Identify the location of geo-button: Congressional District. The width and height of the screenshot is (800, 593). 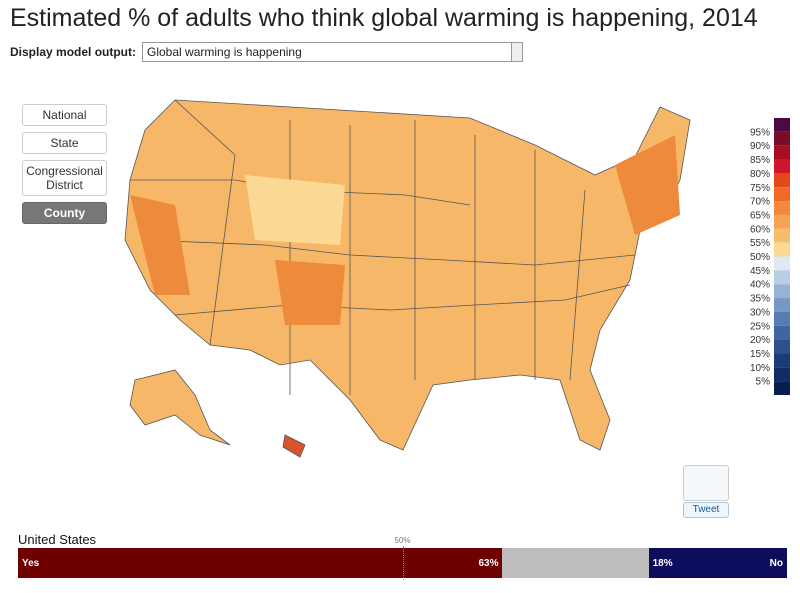
(64, 178).